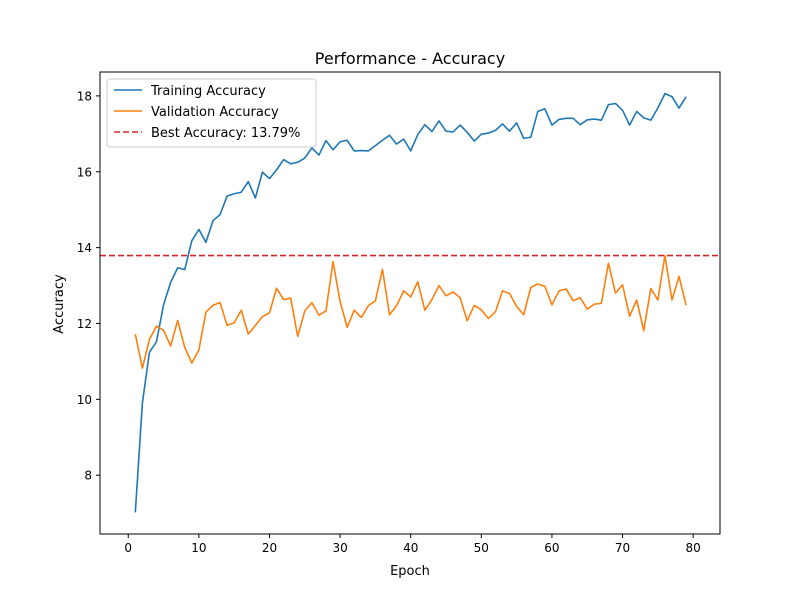 Image resolution: width=800 pixels, height=604 pixels. I want to click on x-tick-label: 70, so click(622, 548).